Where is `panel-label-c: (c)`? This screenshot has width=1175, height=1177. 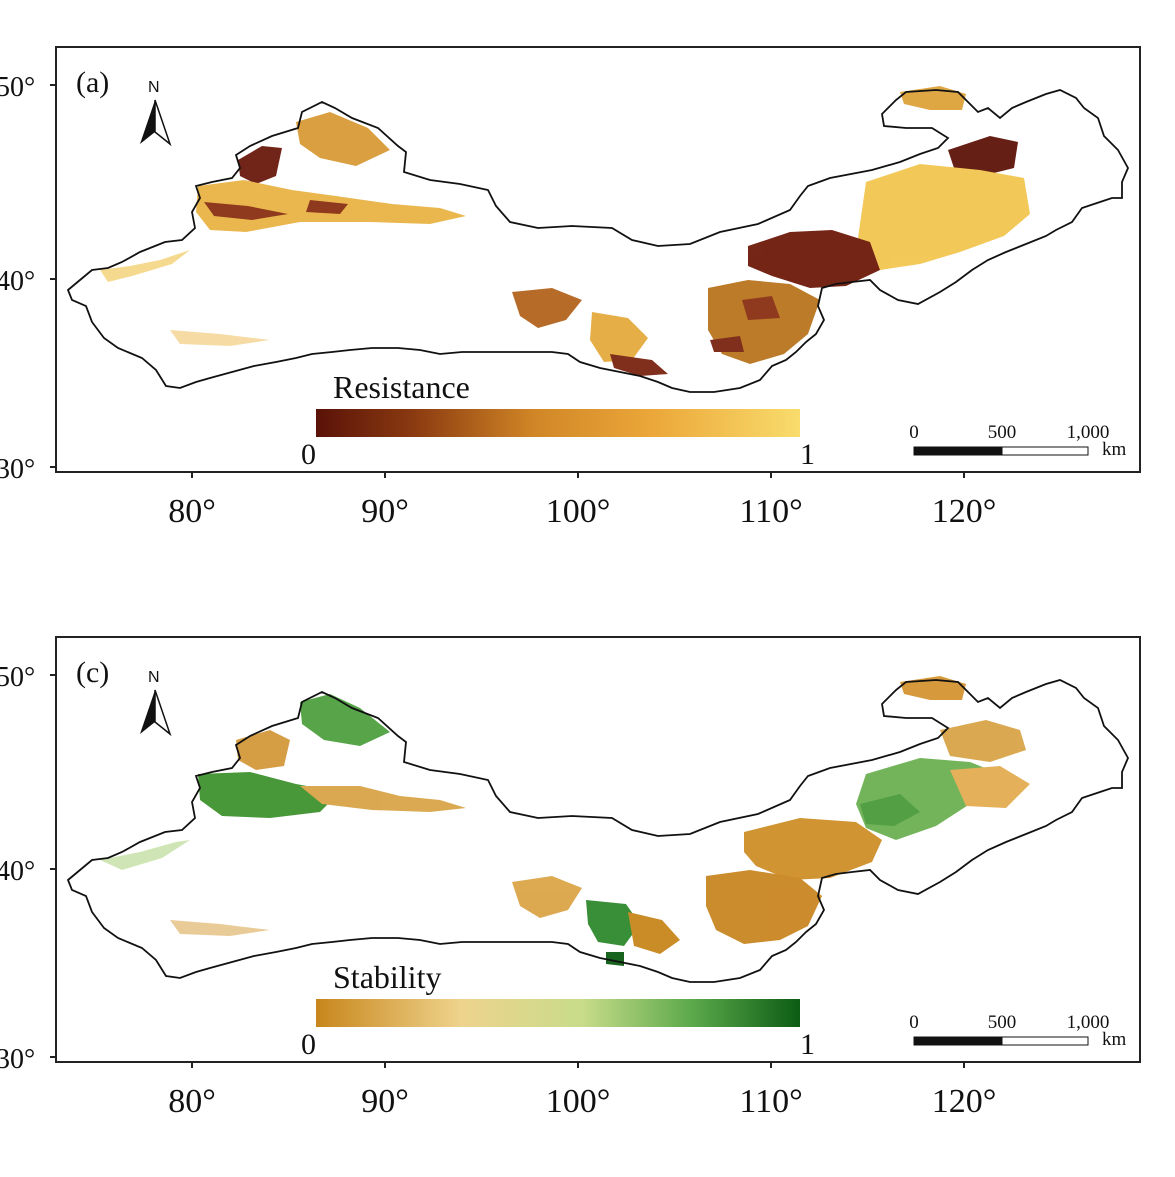
panel-label-c: (c) is located at coordinates (92, 672).